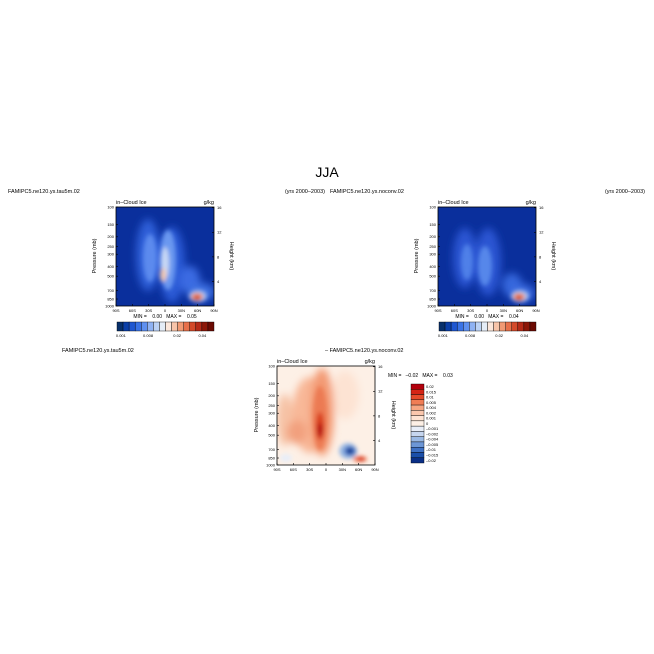  I want to click on case-label: FAMIPC5.ne120.ys.tau5m.02, so click(44, 192).